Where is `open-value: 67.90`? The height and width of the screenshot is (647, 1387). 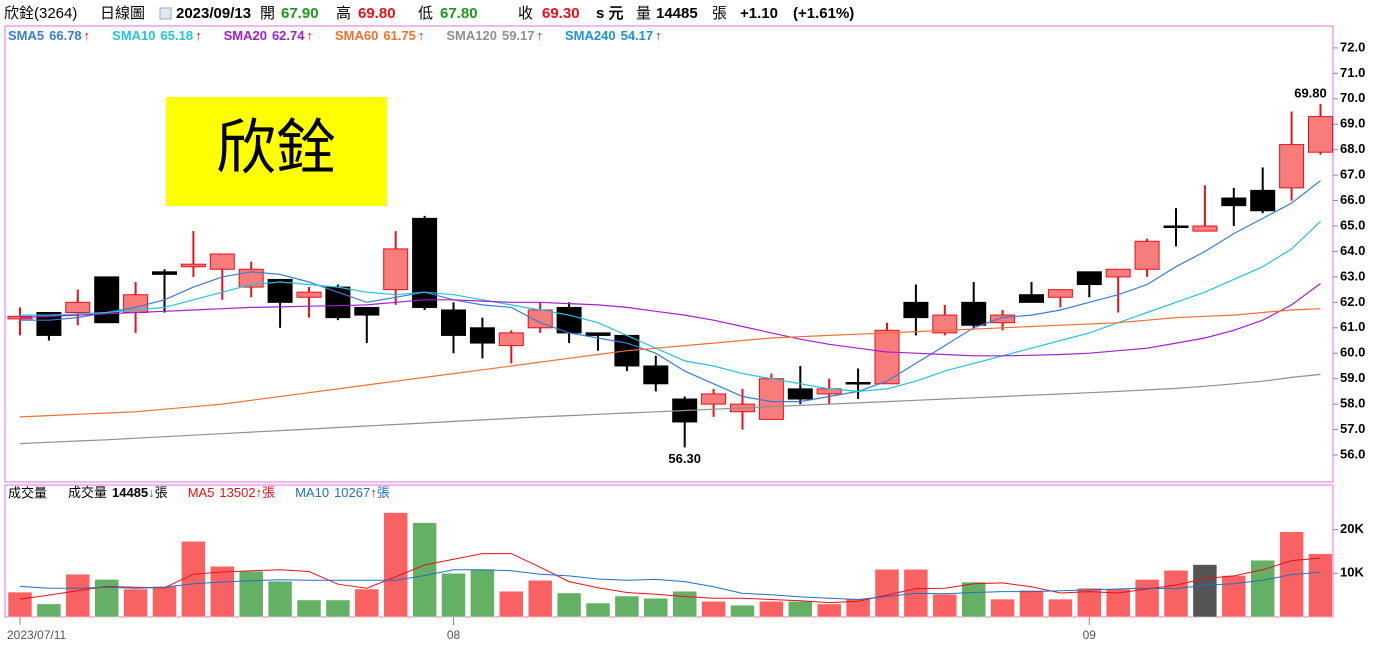
open-value: 67.90 is located at coordinates (300, 13).